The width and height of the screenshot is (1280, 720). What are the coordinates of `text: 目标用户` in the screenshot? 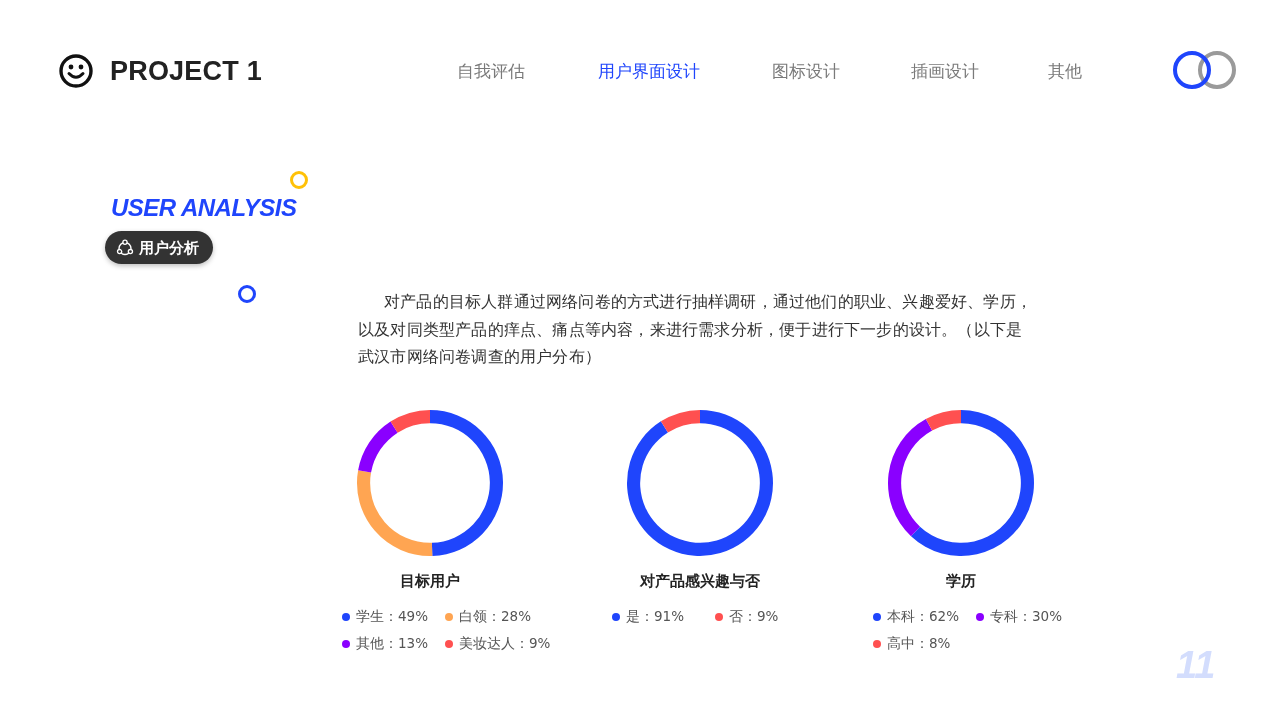 It's located at (430, 581).